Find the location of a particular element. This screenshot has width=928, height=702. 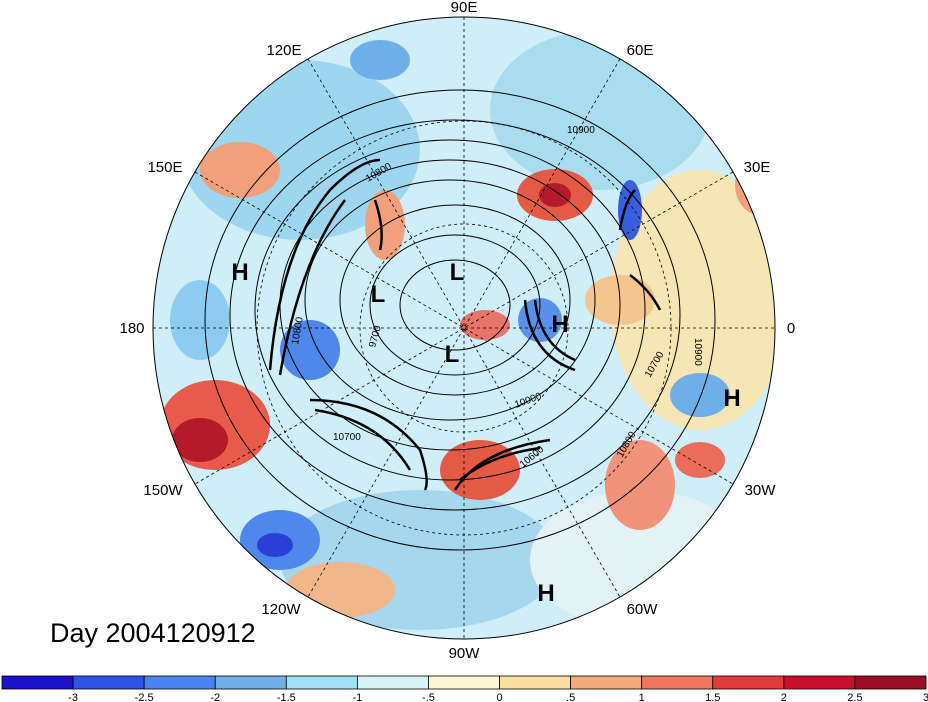

lon-label-90w: 90W is located at coordinates (465, 653).